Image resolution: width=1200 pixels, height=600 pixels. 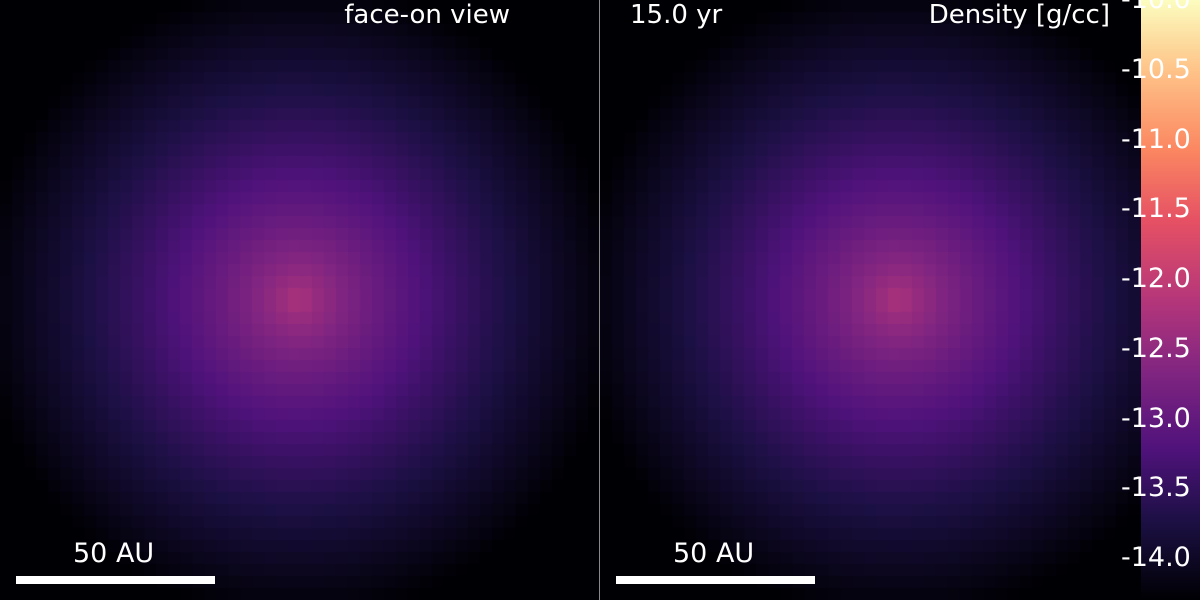 What do you see at coordinates (115, 580) in the screenshot?
I see `scalebar-line-left` at bounding box center [115, 580].